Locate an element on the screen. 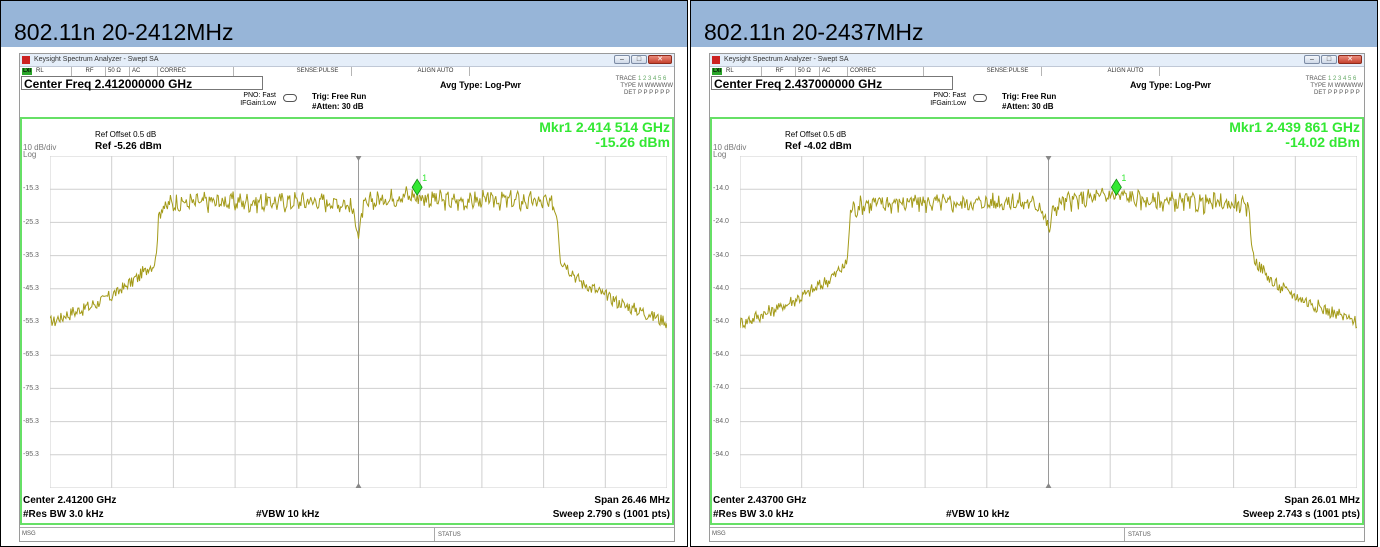 This screenshot has height=547, width=1380. panel-header: 802.11n 20-2437MHz is located at coordinates (1034, 24).